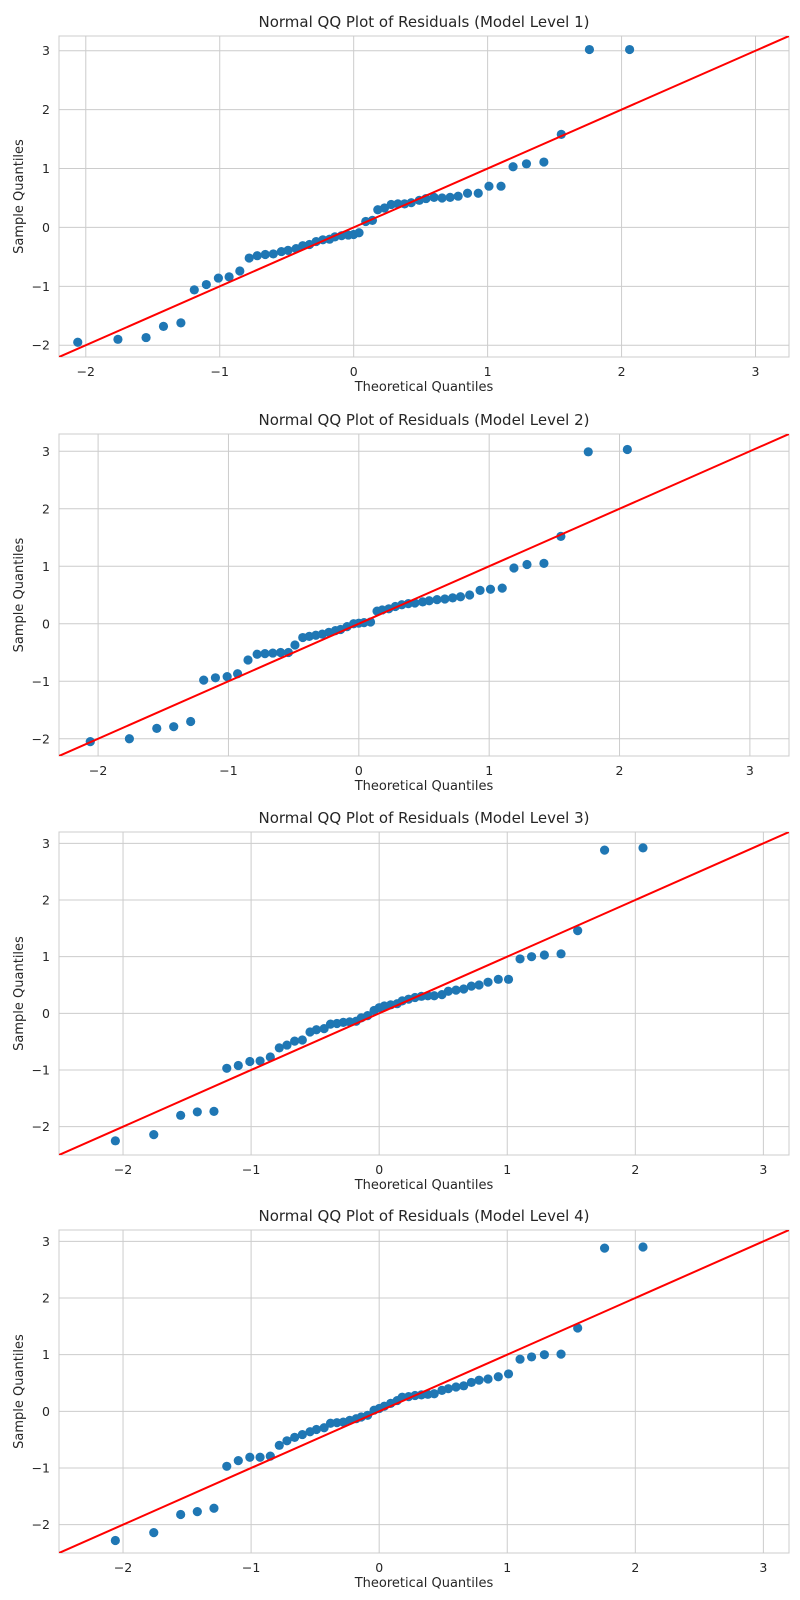  What do you see at coordinates (488, 371) in the screenshot?
I see `x-tick-label: 1` at bounding box center [488, 371].